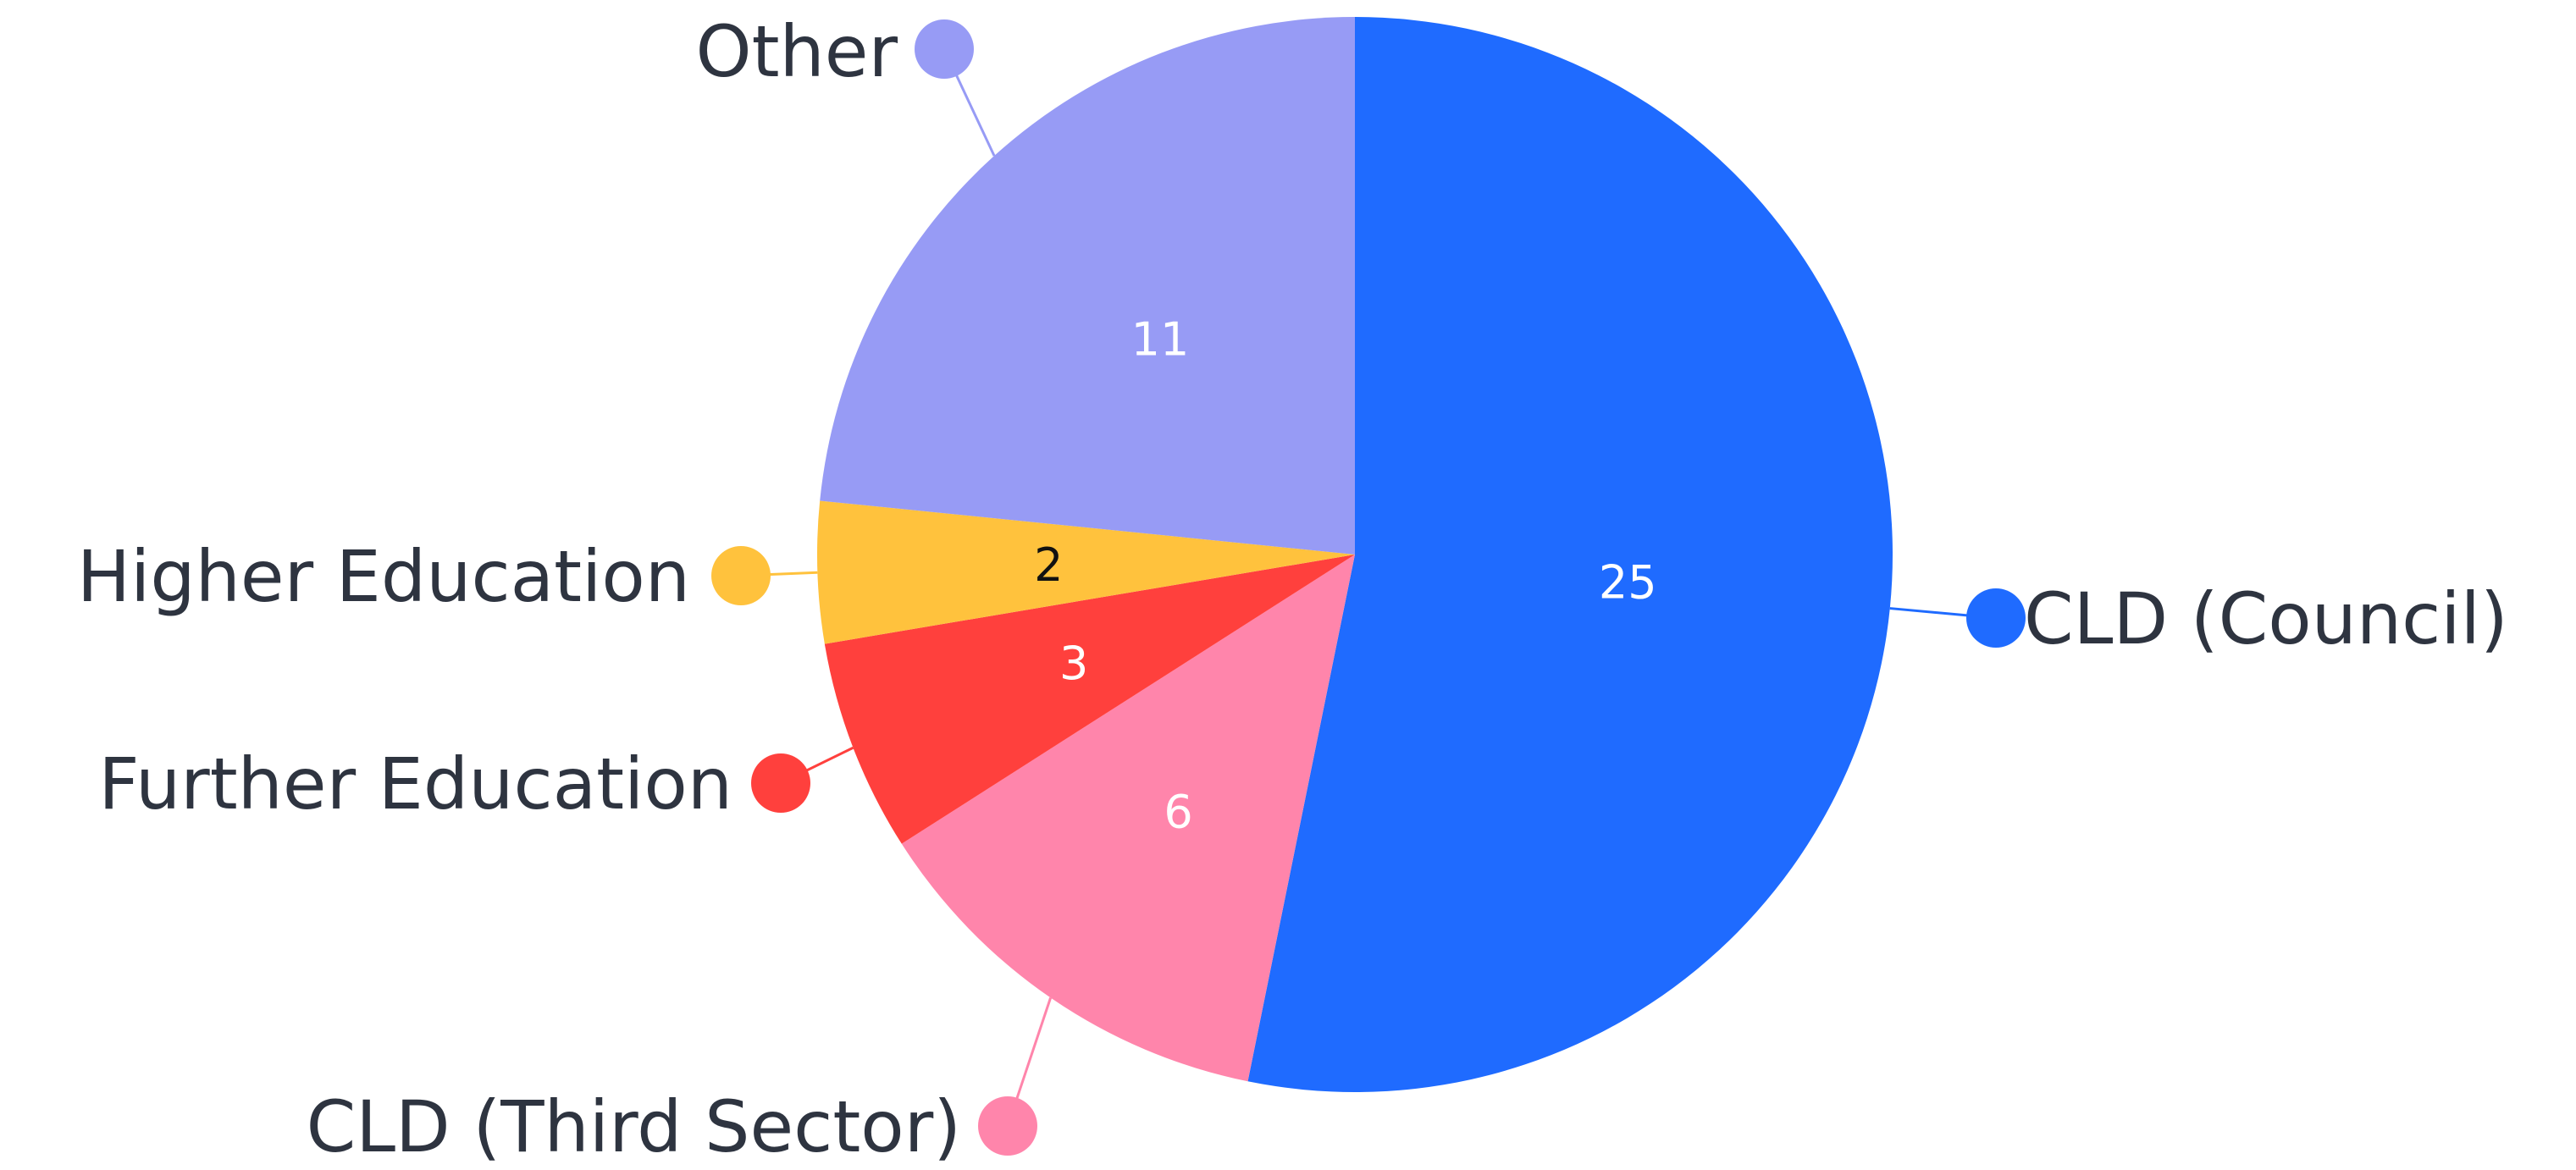 This screenshot has width=2576, height=1170. Describe the element at coordinates (1073, 663) in the screenshot. I see `value-label-further-education: 3` at that location.